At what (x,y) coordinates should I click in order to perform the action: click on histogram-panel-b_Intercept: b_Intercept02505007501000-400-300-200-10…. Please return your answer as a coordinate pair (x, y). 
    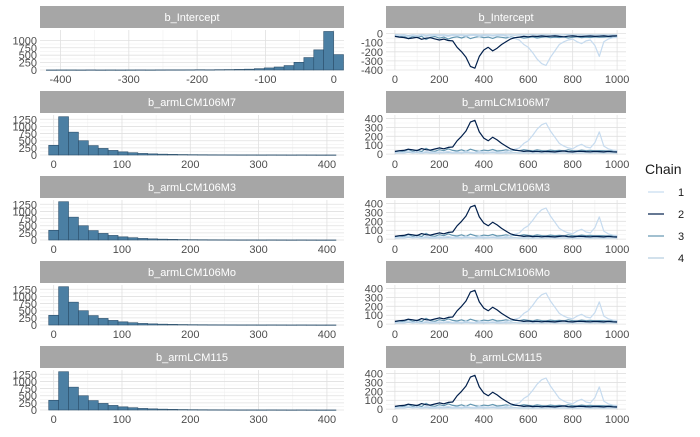
    Looking at the image, I should click on (178, 46).